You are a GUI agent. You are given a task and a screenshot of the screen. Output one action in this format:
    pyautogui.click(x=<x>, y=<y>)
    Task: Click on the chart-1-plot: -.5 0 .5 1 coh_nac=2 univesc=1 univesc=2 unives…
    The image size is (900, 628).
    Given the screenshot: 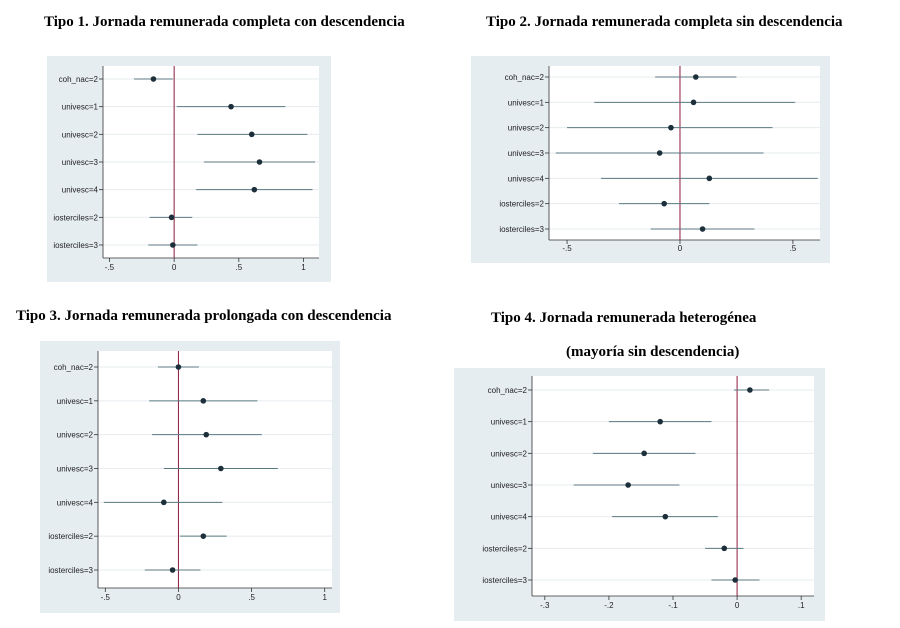 What is the action you would take?
    pyautogui.click(x=186, y=169)
    